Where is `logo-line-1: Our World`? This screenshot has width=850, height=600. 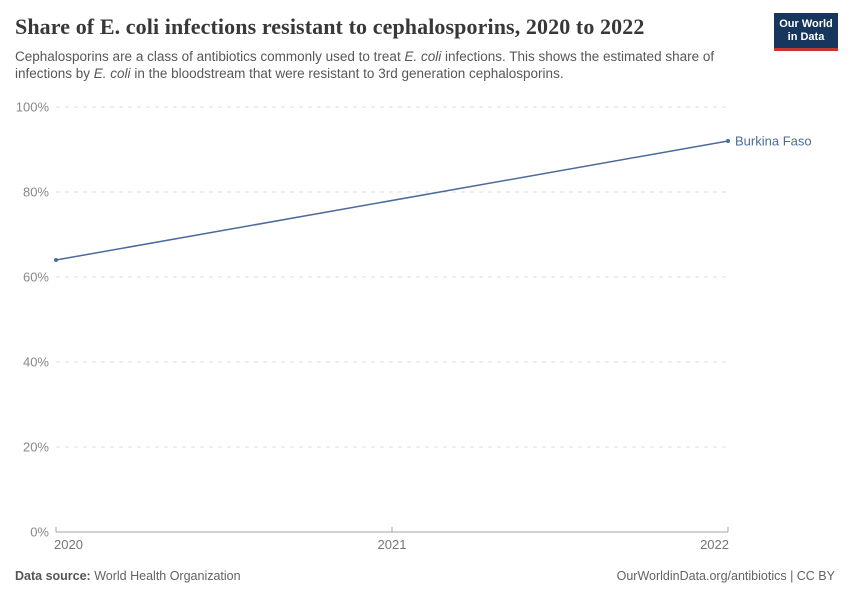 logo-line-1: Our World is located at coordinates (806, 24).